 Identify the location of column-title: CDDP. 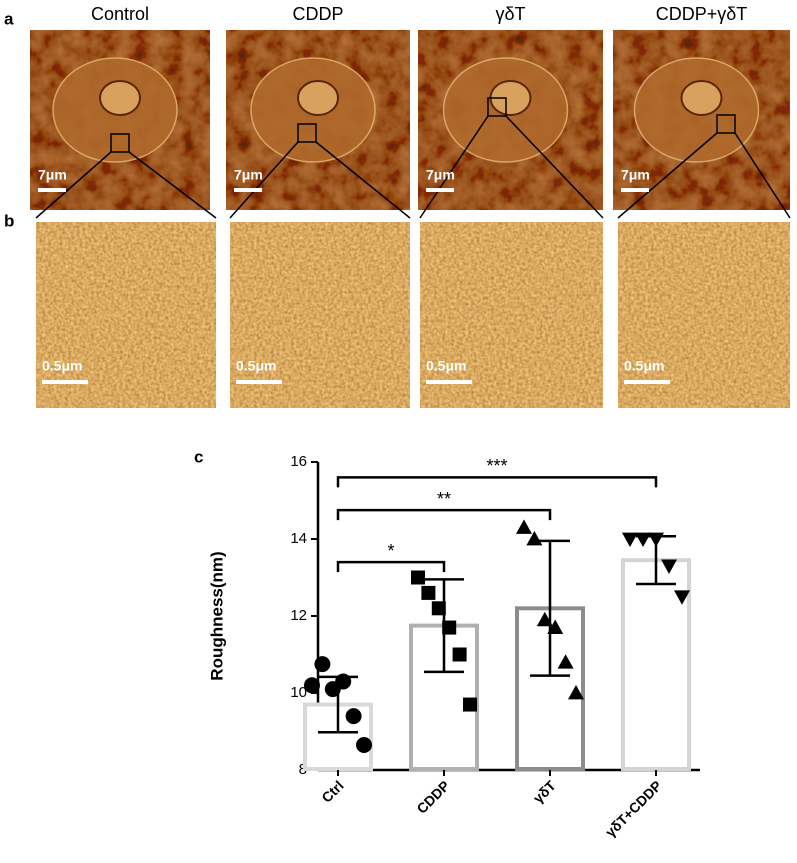
(317, 14).